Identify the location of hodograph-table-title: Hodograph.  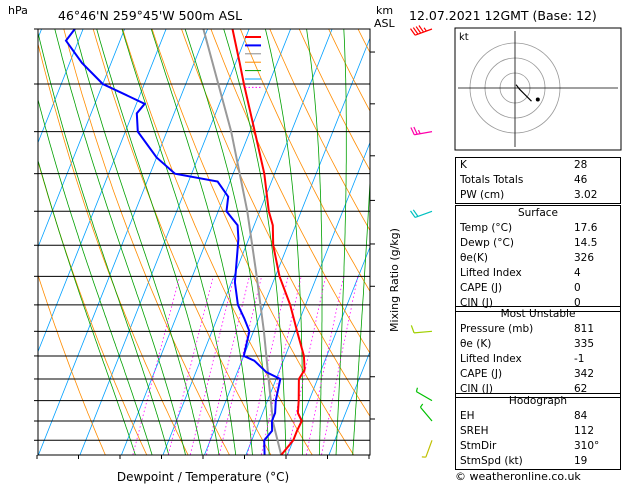
(538, 401).